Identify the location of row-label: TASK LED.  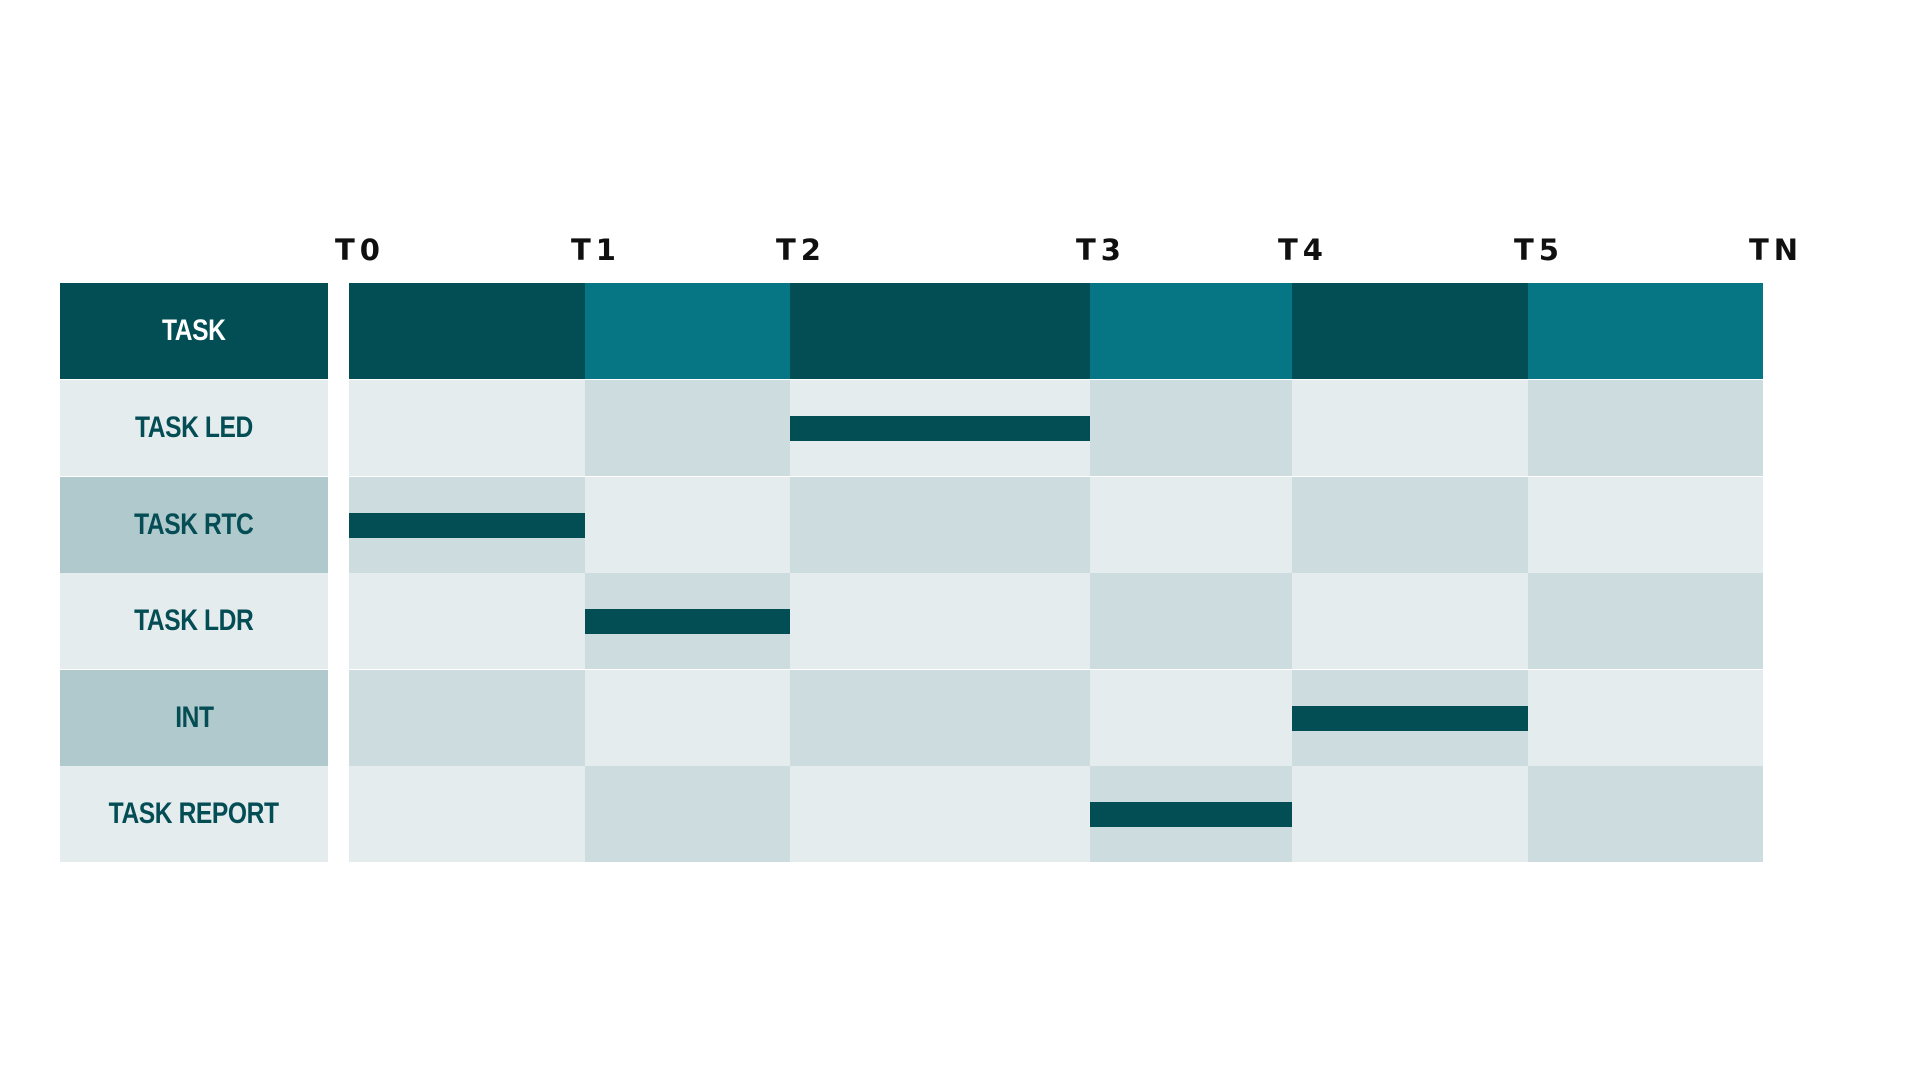
(194, 427).